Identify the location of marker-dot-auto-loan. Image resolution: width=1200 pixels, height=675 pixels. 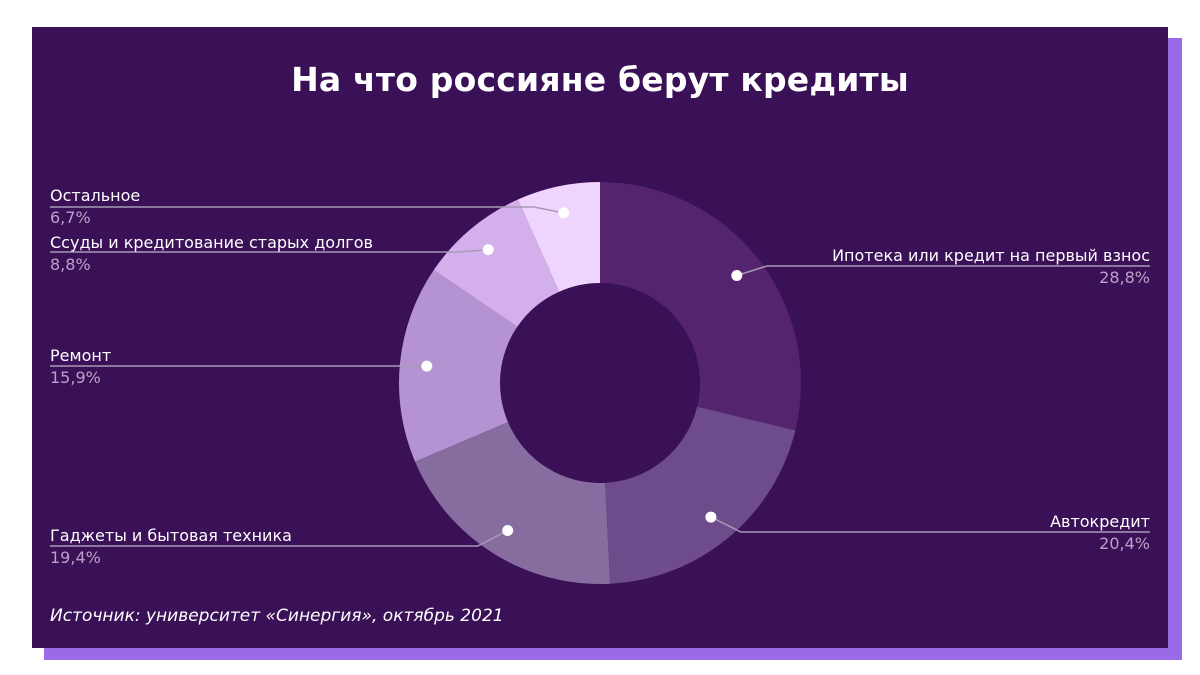
(711, 517).